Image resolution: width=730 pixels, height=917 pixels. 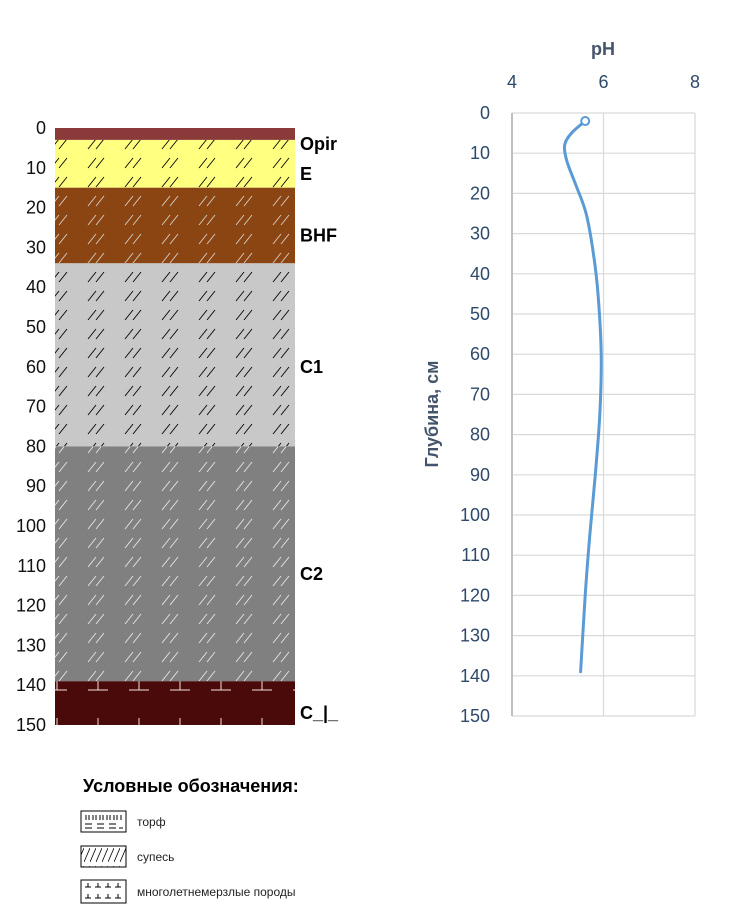 I want to click on y-tick-label: 70, so click(x=480, y=394).